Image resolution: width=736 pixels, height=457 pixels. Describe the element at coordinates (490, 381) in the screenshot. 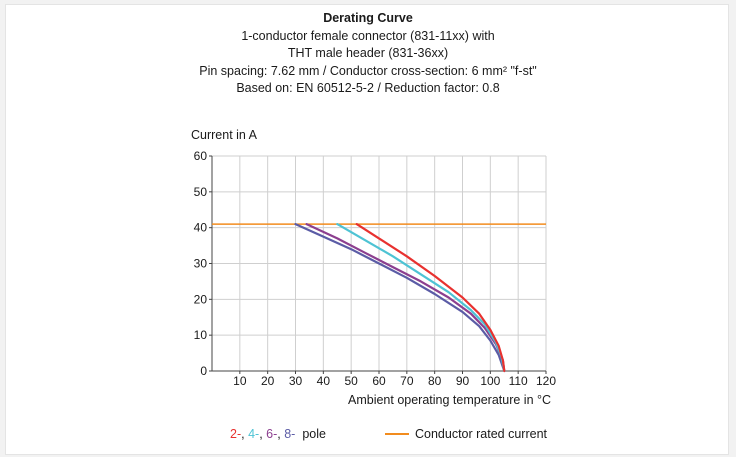

I see `x-tick-label-100: 100` at that location.